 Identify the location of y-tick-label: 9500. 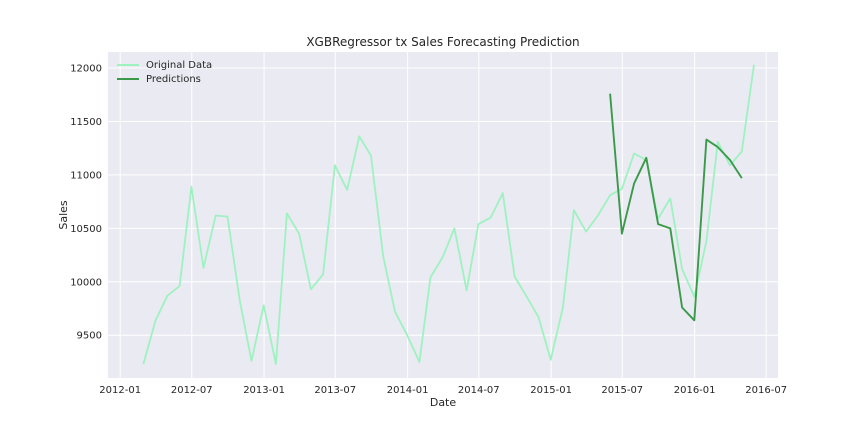
(89, 336).